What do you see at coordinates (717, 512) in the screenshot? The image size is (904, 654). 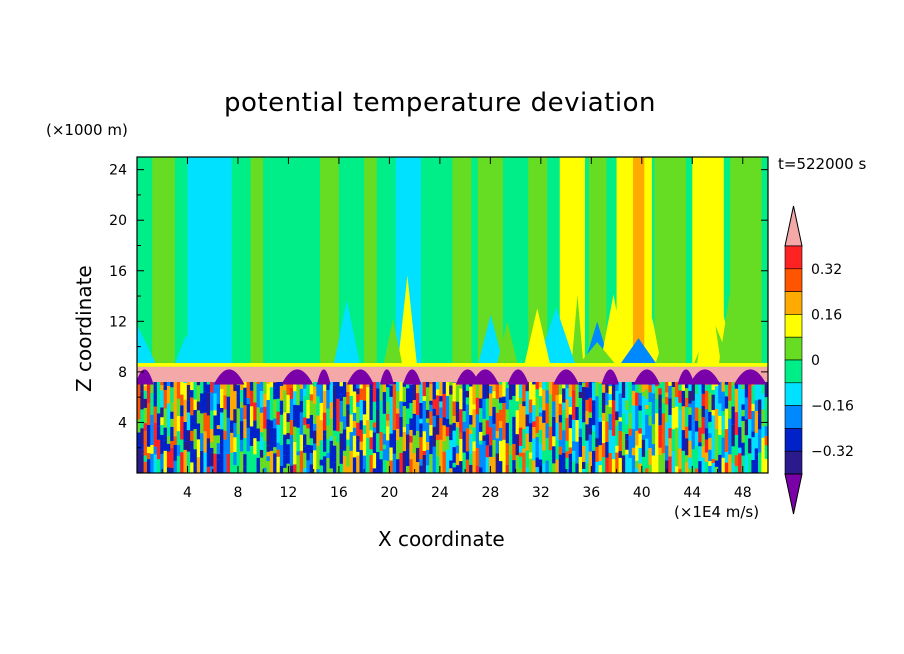 I see `x-unit-label: (×1E4 m/s)` at bounding box center [717, 512].